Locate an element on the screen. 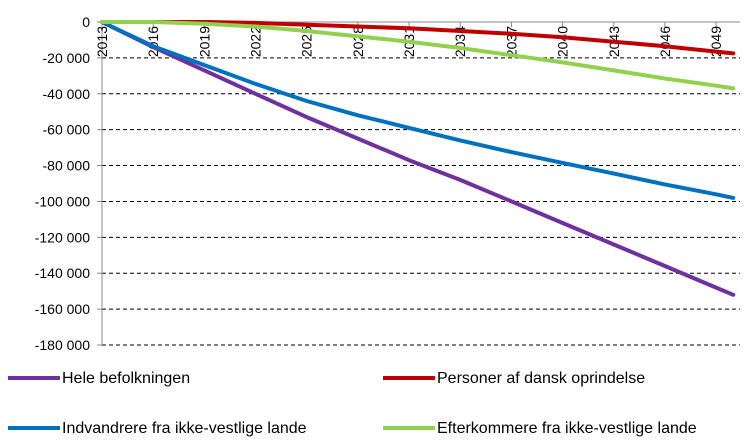 This screenshot has height=442, width=744. y-tick-label: -100 000 is located at coordinates (62, 201).